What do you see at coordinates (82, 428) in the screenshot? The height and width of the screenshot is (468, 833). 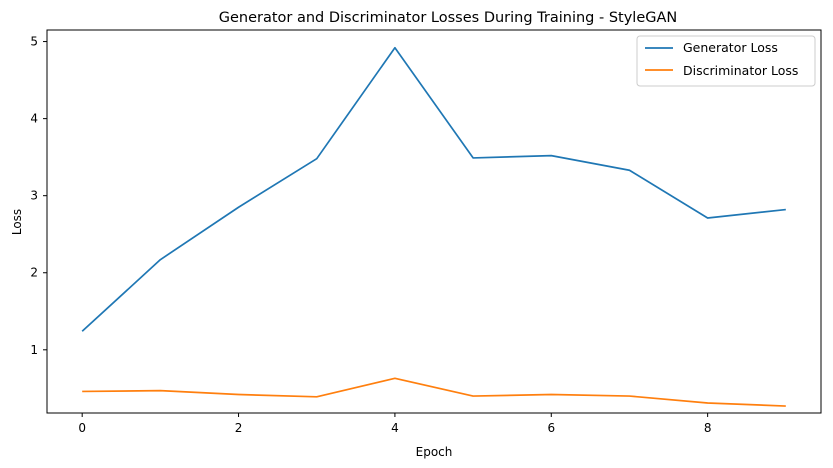 I see `x-tick-label: 0` at bounding box center [82, 428].